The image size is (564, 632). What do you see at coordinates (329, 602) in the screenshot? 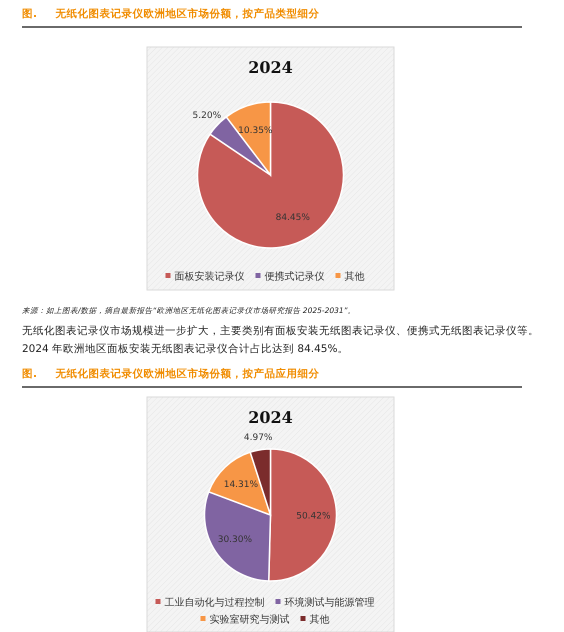
I see `legend-label: 环境测试与能源管理` at bounding box center [329, 602].